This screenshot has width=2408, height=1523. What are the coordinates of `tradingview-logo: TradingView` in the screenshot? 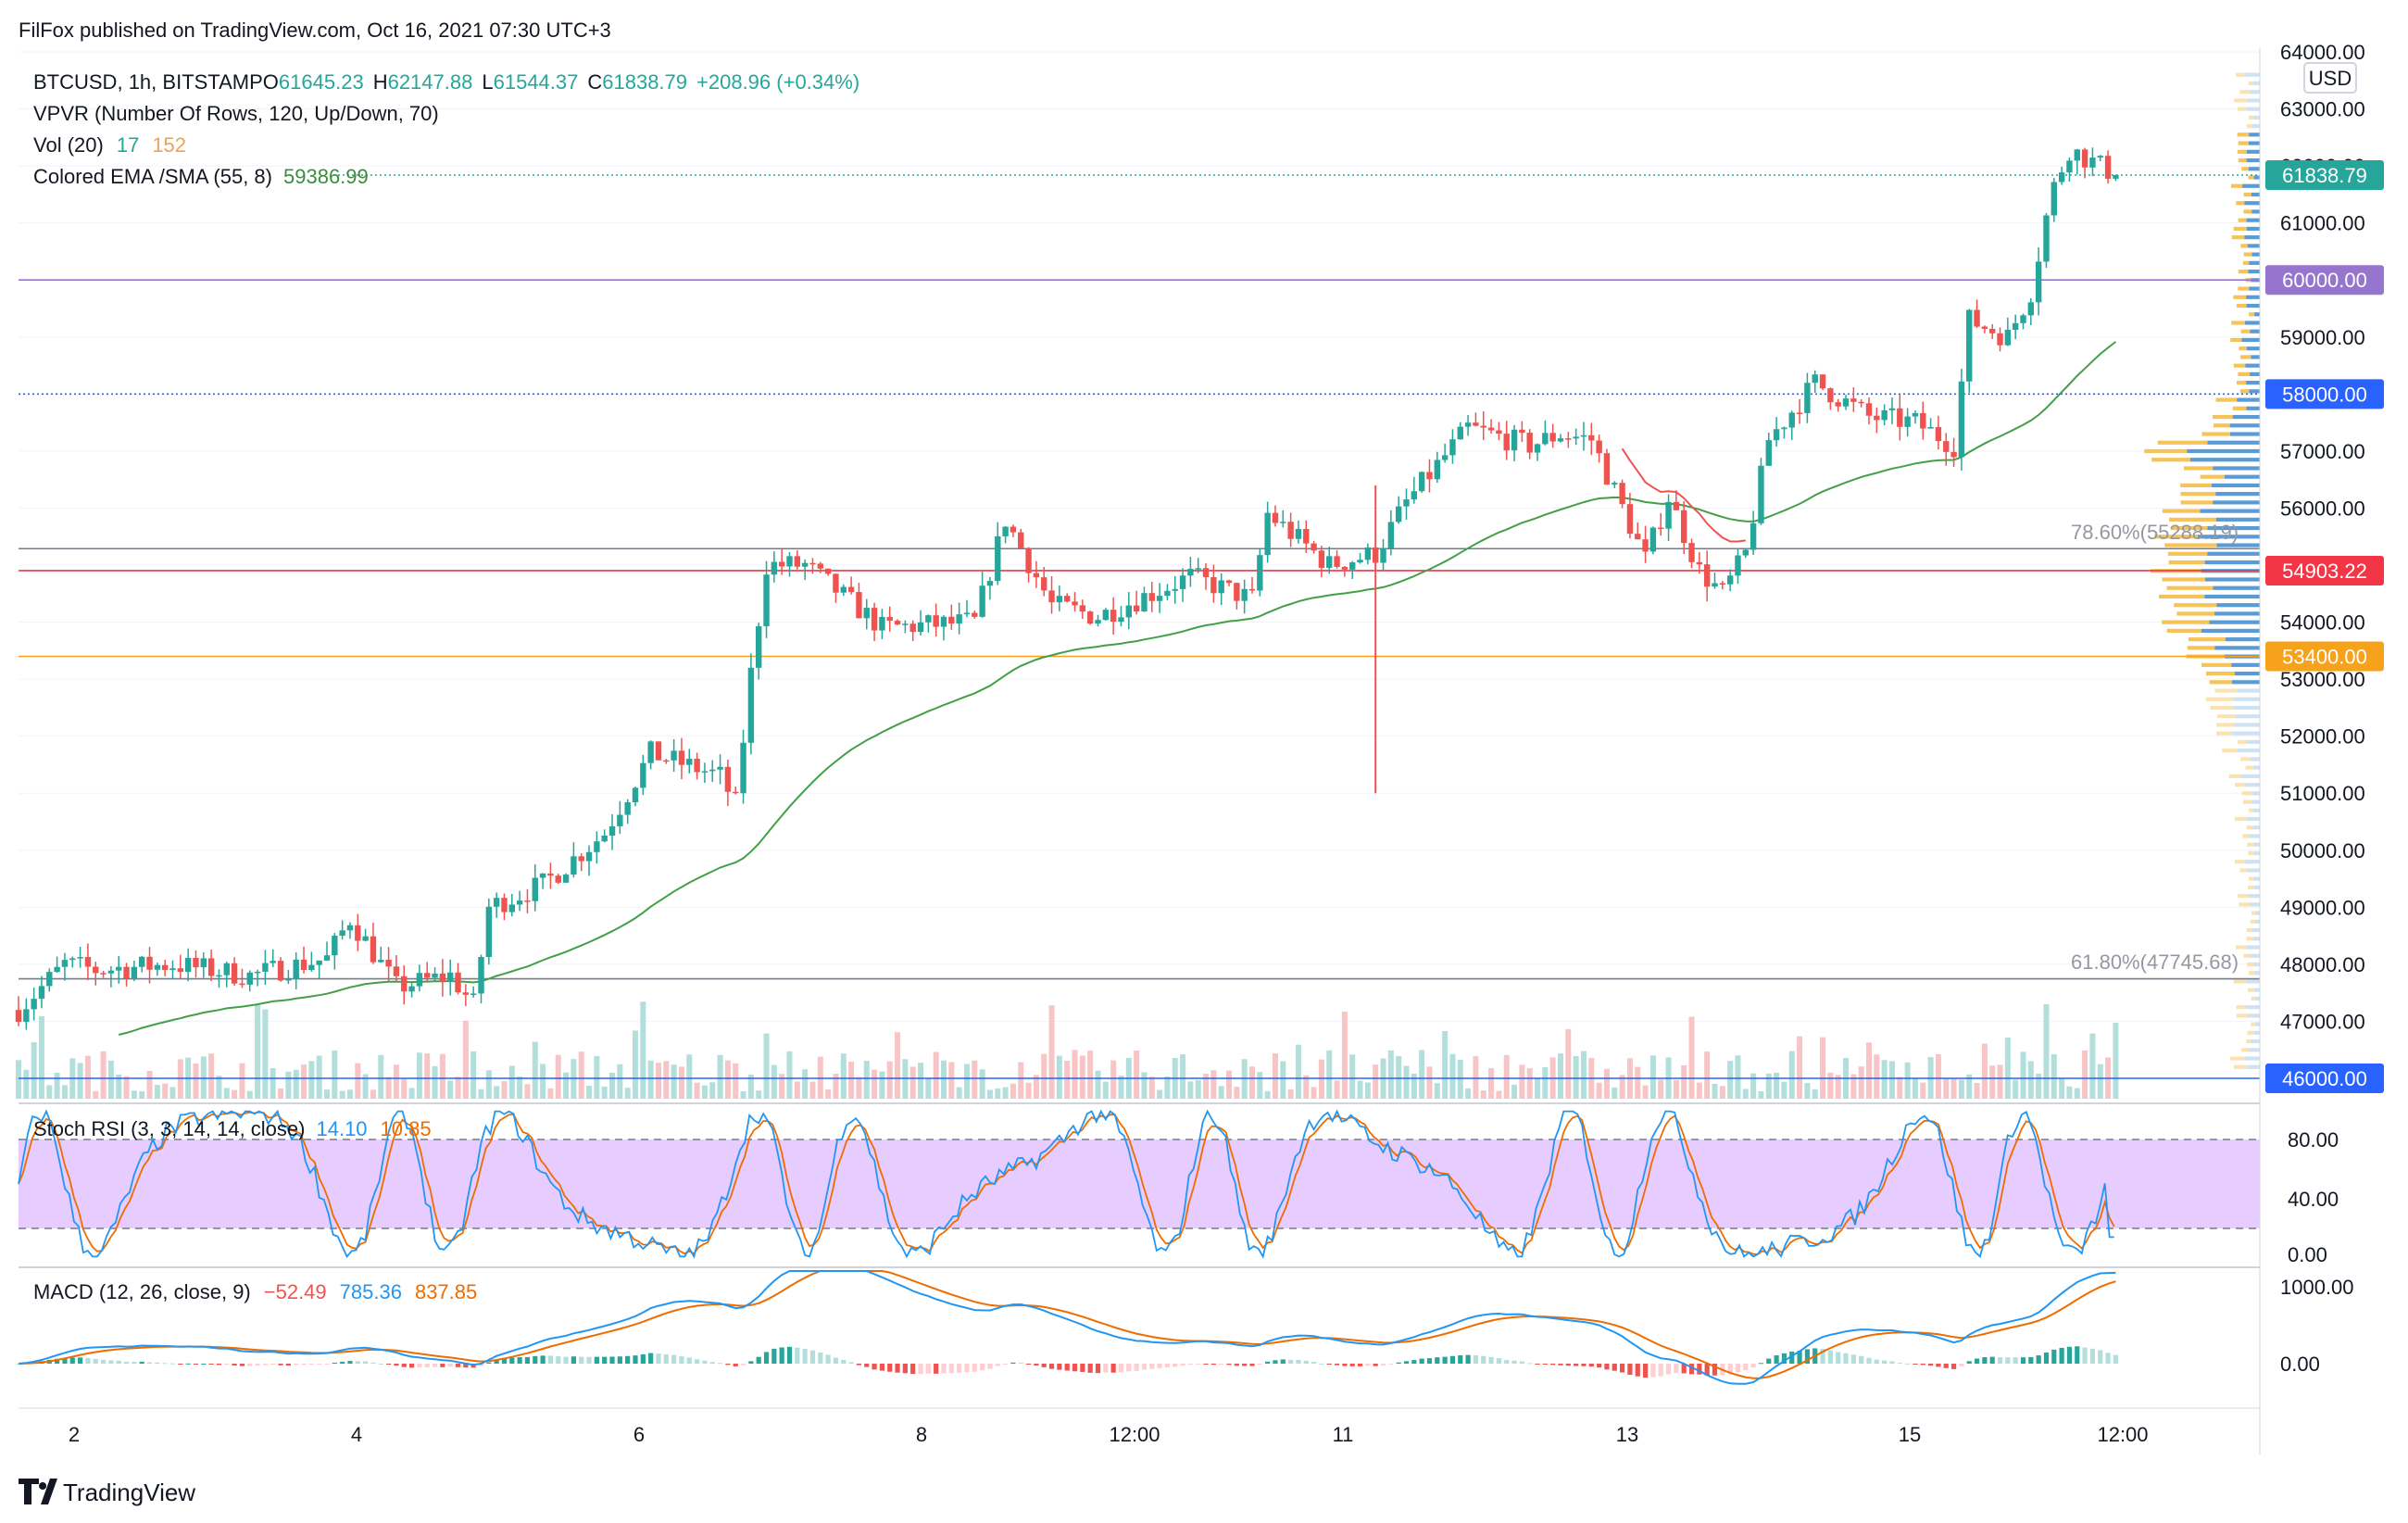 It's located at (107, 1492).